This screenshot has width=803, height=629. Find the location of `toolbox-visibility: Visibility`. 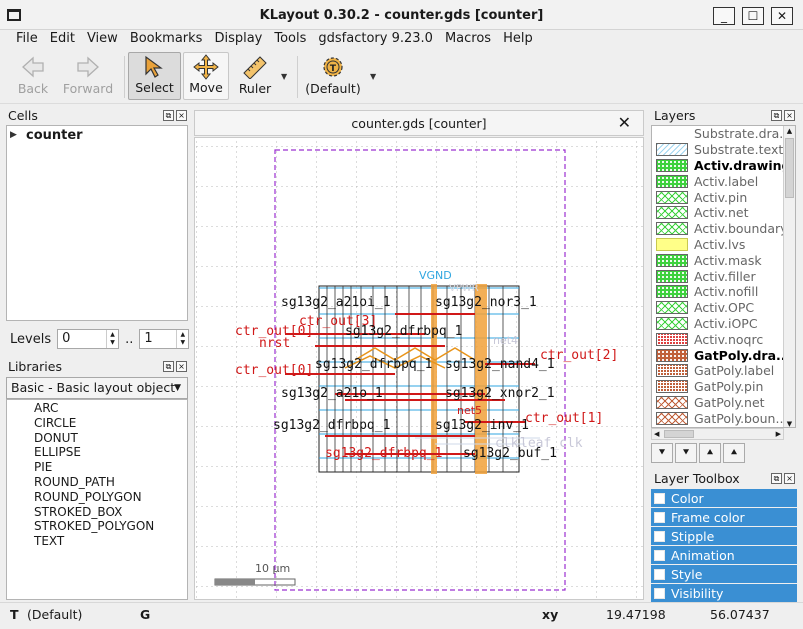

toolbox-visibility: Visibility is located at coordinates (724, 593).